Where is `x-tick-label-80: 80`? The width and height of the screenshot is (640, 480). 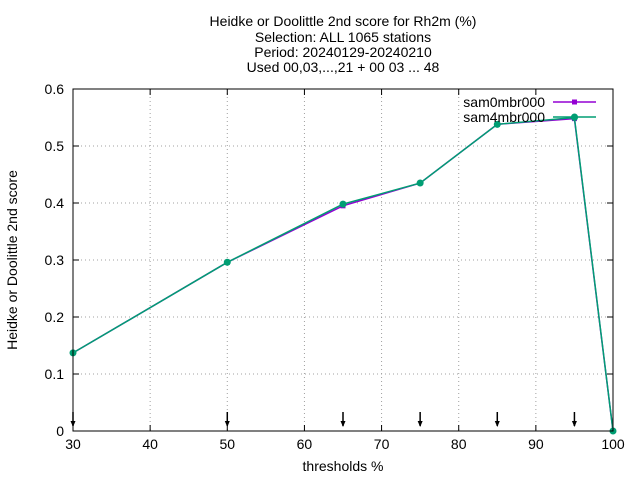
x-tick-label-80: 80 is located at coordinates (459, 444).